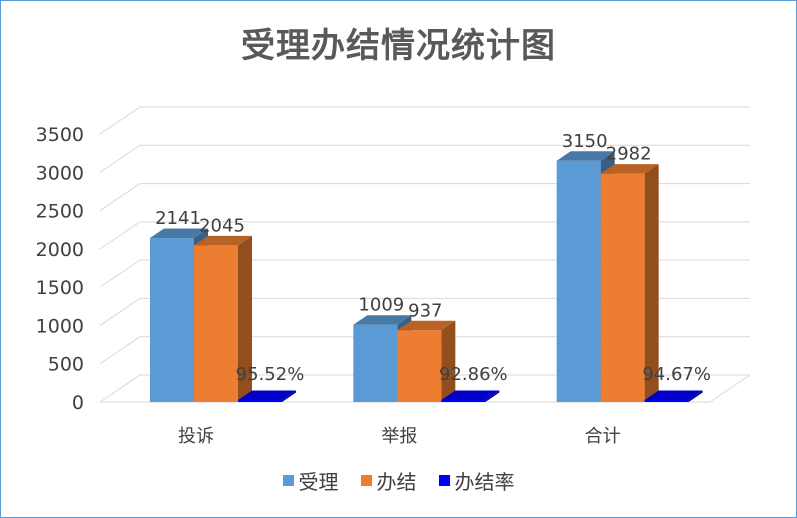 The image size is (797, 518). Describe the element at coordinates (78, 403) in the screenshot. I see `y-tick-label: 0` at that location.